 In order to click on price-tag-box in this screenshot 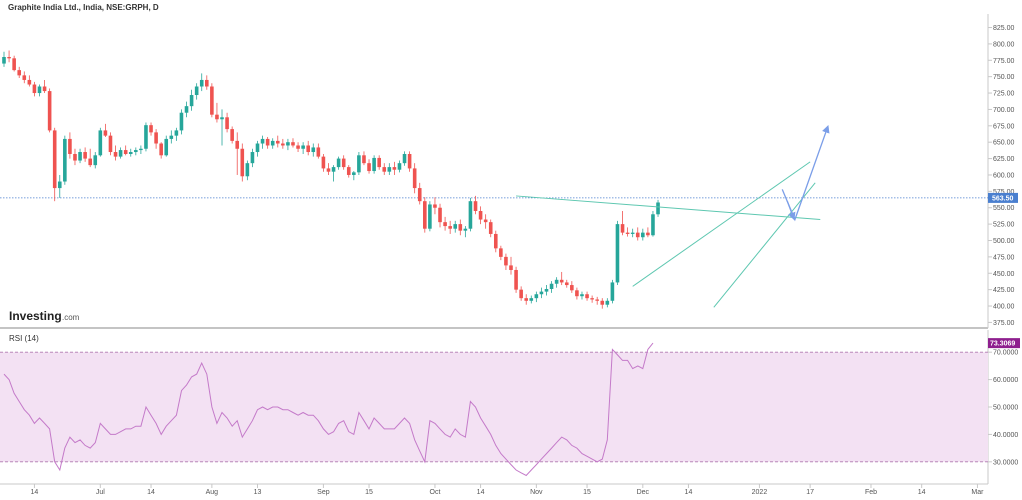, I will do `click(1003, 197)`.